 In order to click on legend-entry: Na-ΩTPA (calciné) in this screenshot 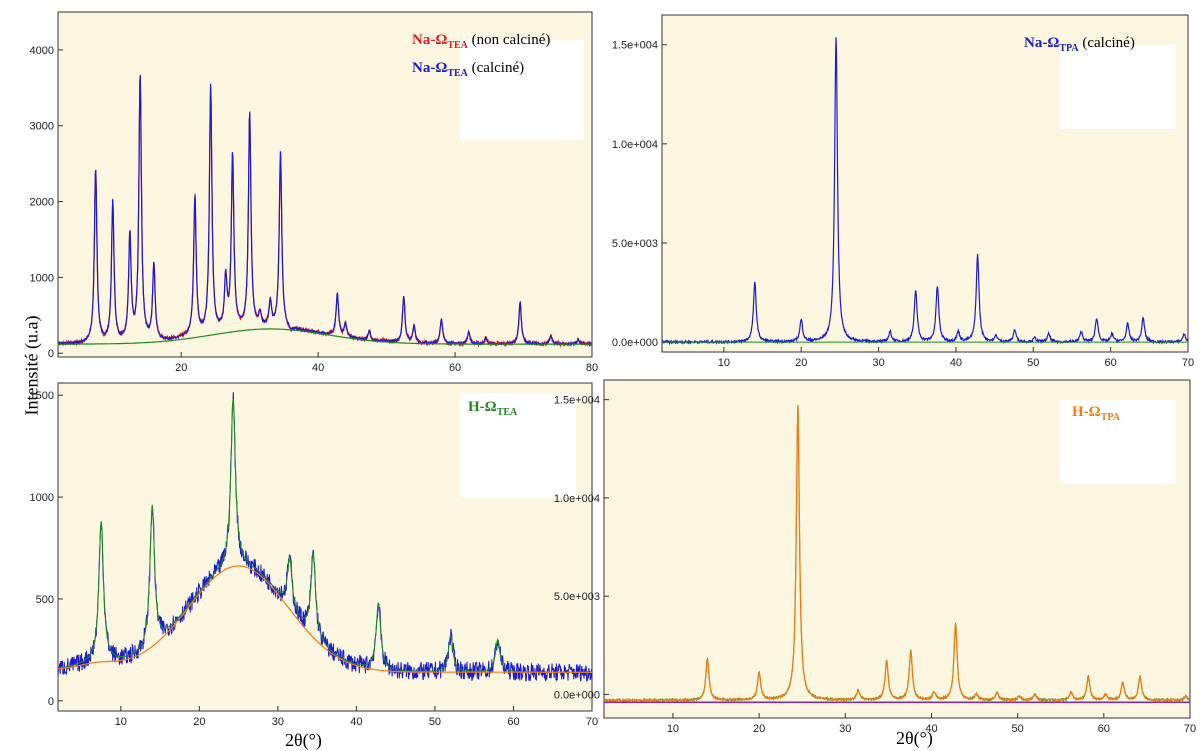, I will do `click(1079, 44)`.